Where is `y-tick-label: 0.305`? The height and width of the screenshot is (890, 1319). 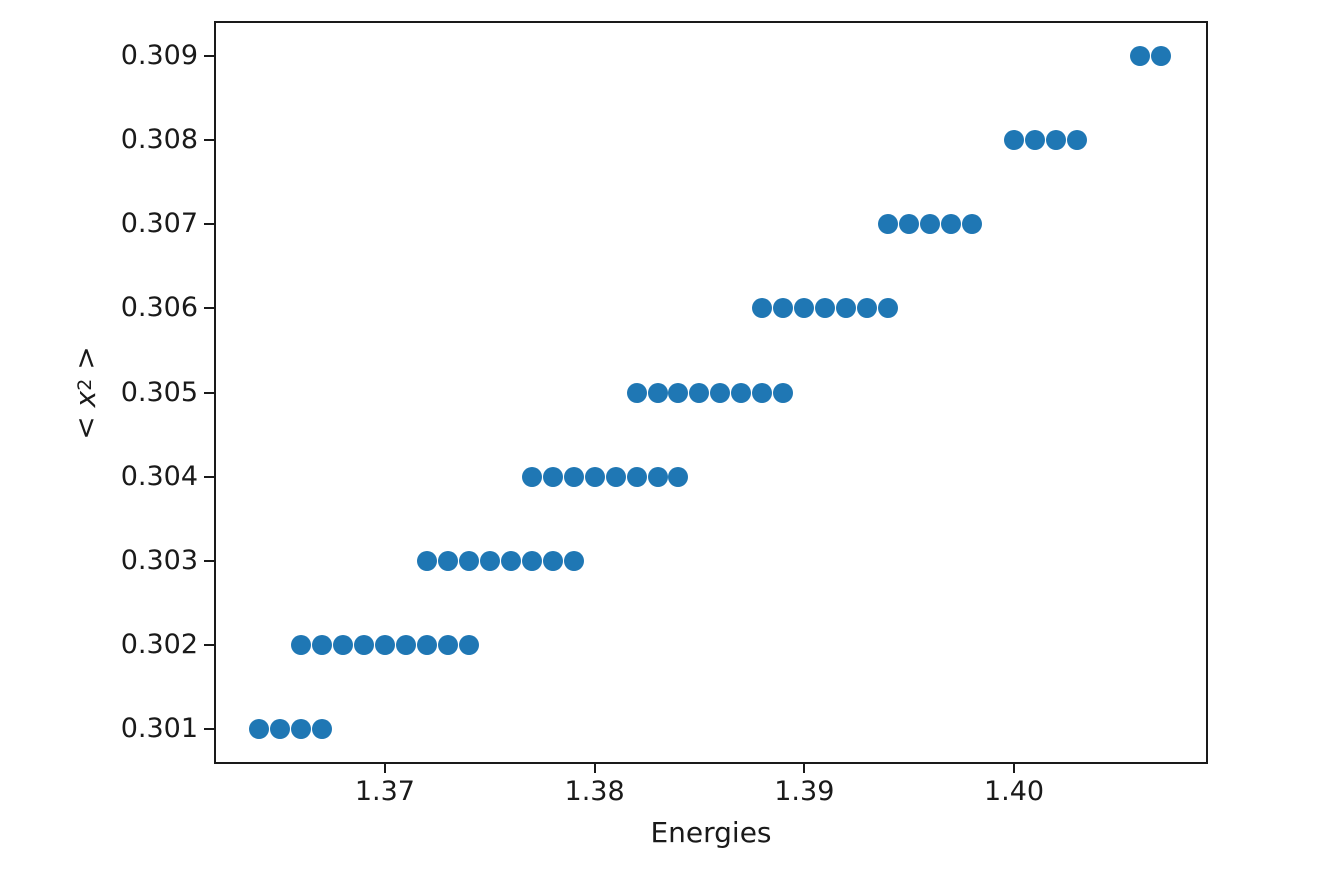
y-tick-label: 0.305 is located at coordinates (159, 392).